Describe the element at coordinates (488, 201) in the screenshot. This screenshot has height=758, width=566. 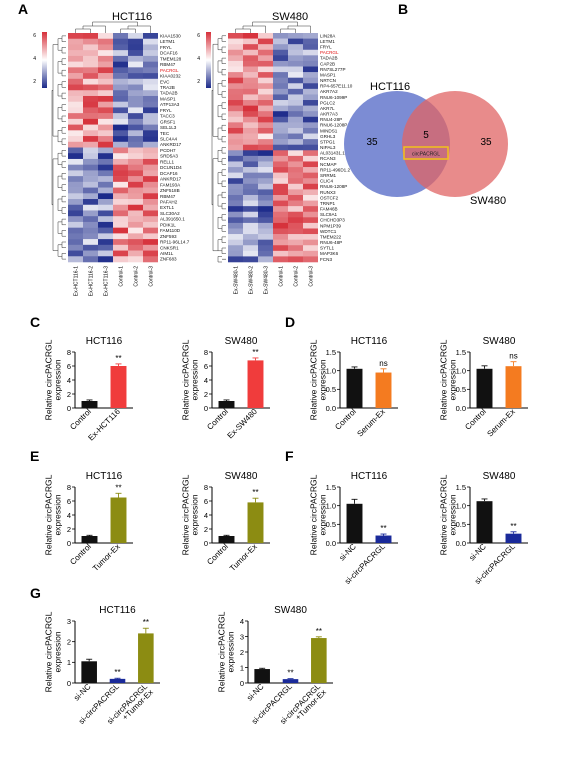
I see `venn-label-sw480: SW480` at that location.